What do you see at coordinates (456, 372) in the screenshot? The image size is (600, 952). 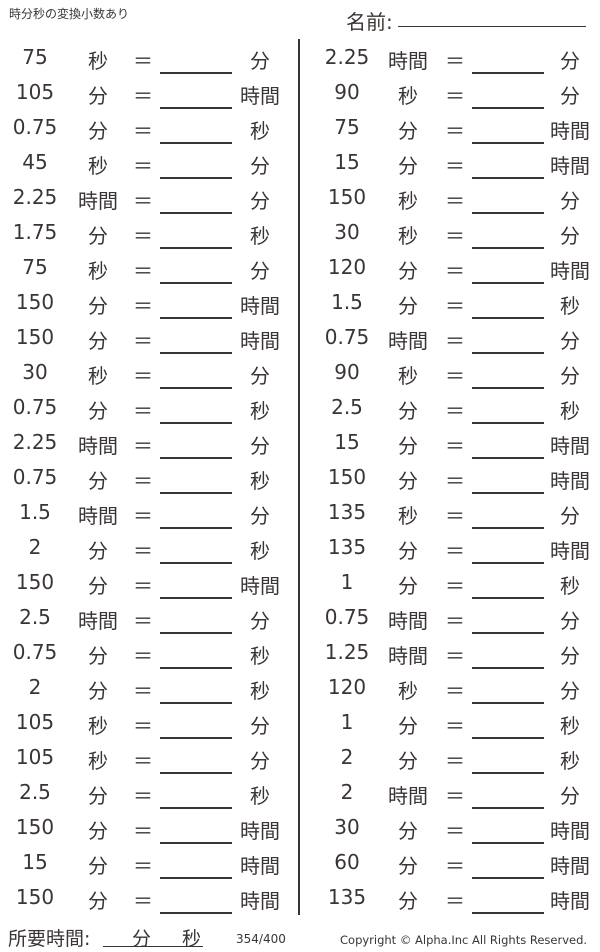 I see `problem-row: 90 秒 ＝ 分` at bounding box center [456, 372].